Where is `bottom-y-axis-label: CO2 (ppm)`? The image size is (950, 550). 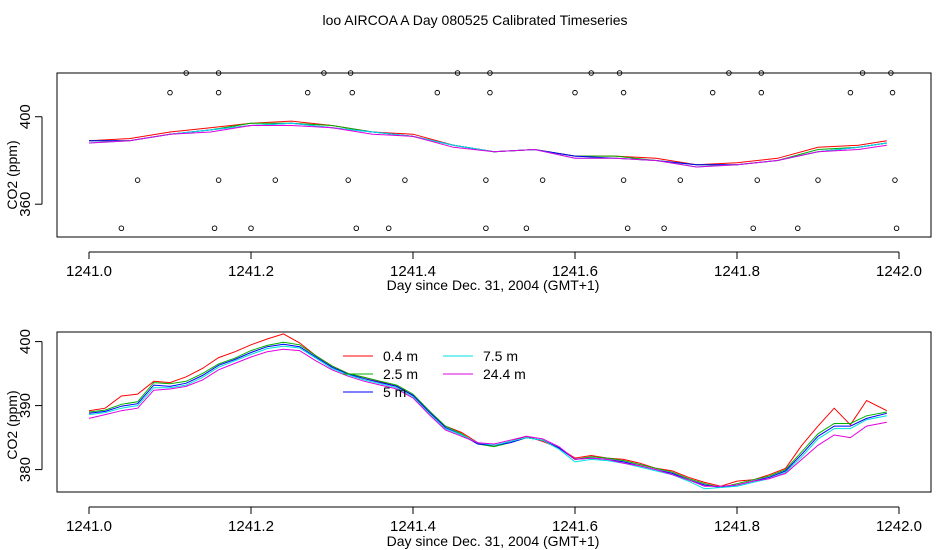
bottom-y-axis-label: CO2 (ppm) is located at coordinates (12, 424).